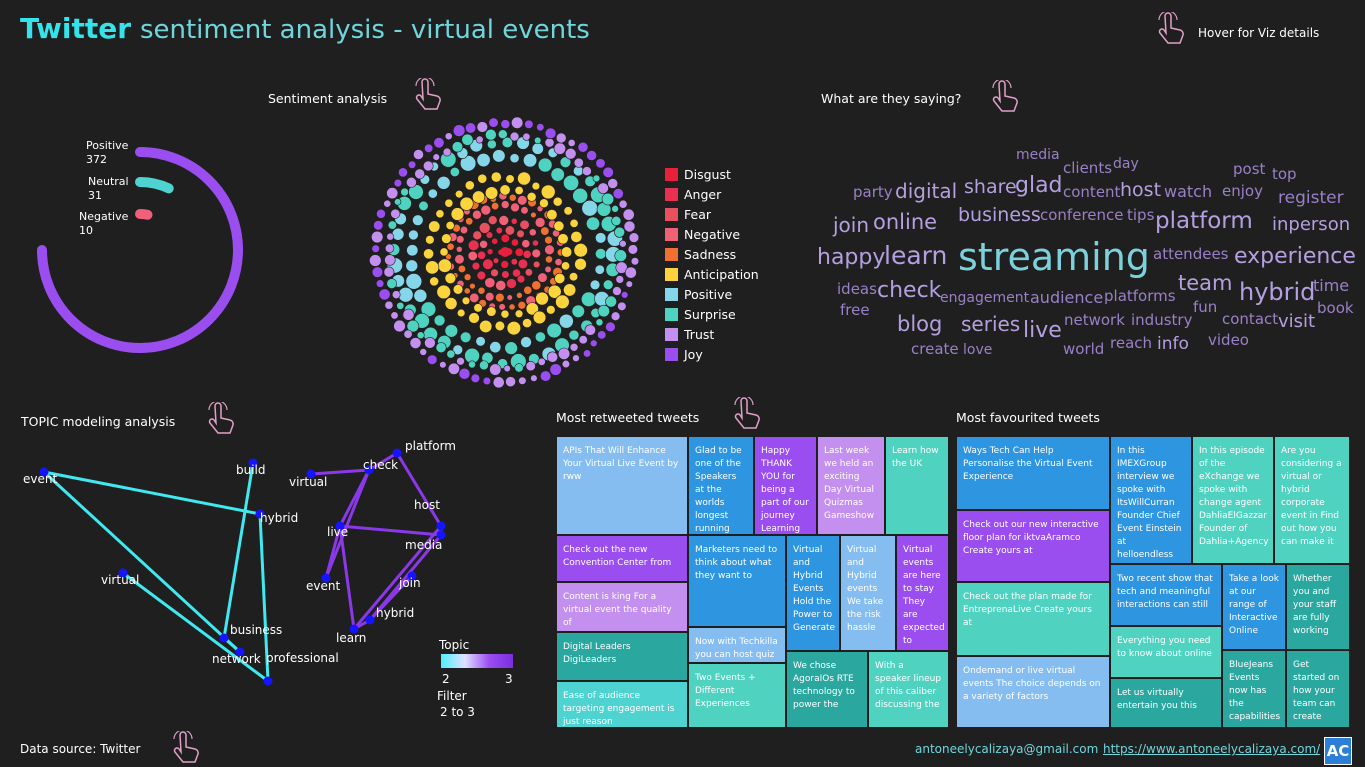  What do you see at coordinates (1191, 254) in the screenshot?
I see `cloud-word: attendees` at bounding box center [1191, 254].